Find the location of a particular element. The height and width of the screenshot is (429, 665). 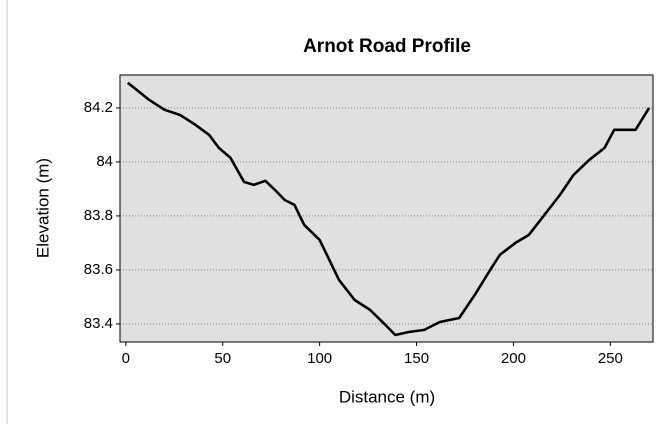

y-tick-label: 84.2 is located at coordinates (98, 107).